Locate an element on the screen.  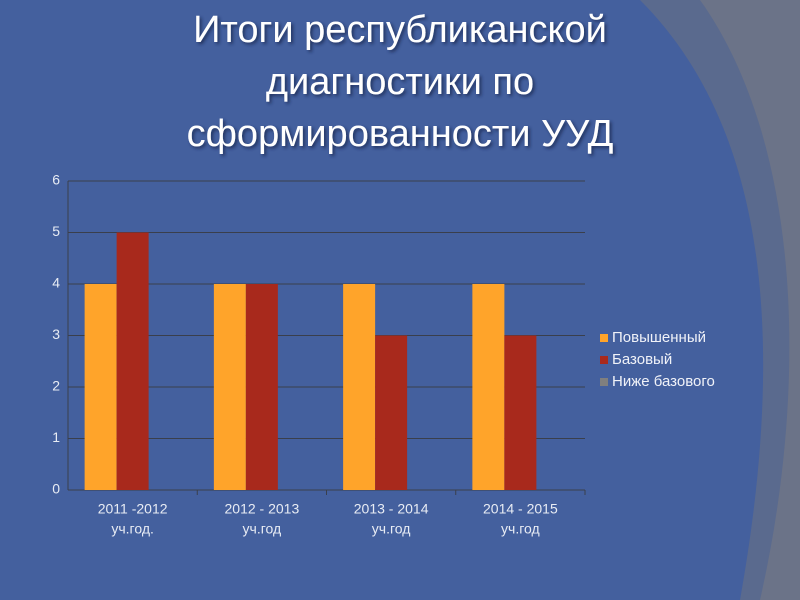
x-tick-label: 2011 -2012 is located at coordinates (133, 509).